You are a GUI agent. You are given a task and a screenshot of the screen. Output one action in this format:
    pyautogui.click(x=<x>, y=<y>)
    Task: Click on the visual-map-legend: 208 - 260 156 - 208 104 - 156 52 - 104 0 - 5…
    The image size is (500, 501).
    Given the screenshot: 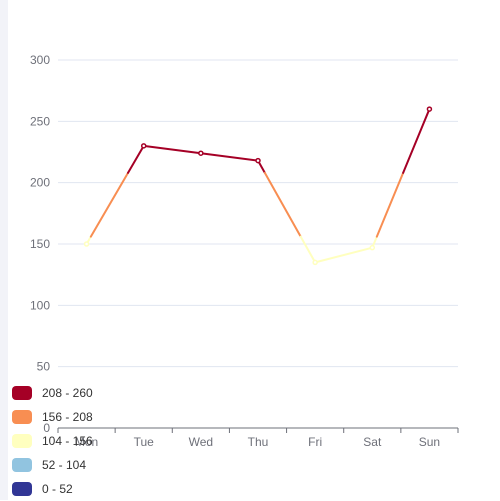 What is the action you would take?
    pyautogui.click(x=52, y=441)
    